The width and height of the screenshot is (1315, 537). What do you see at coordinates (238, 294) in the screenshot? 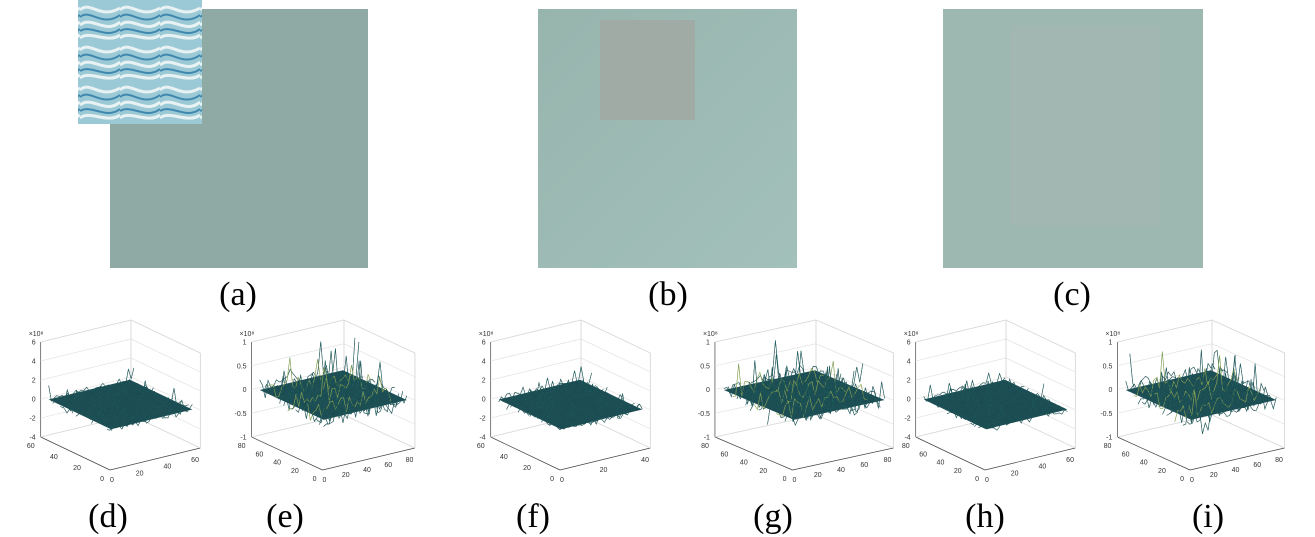
I see `caption: (a)` at bounding box center [238, 294].